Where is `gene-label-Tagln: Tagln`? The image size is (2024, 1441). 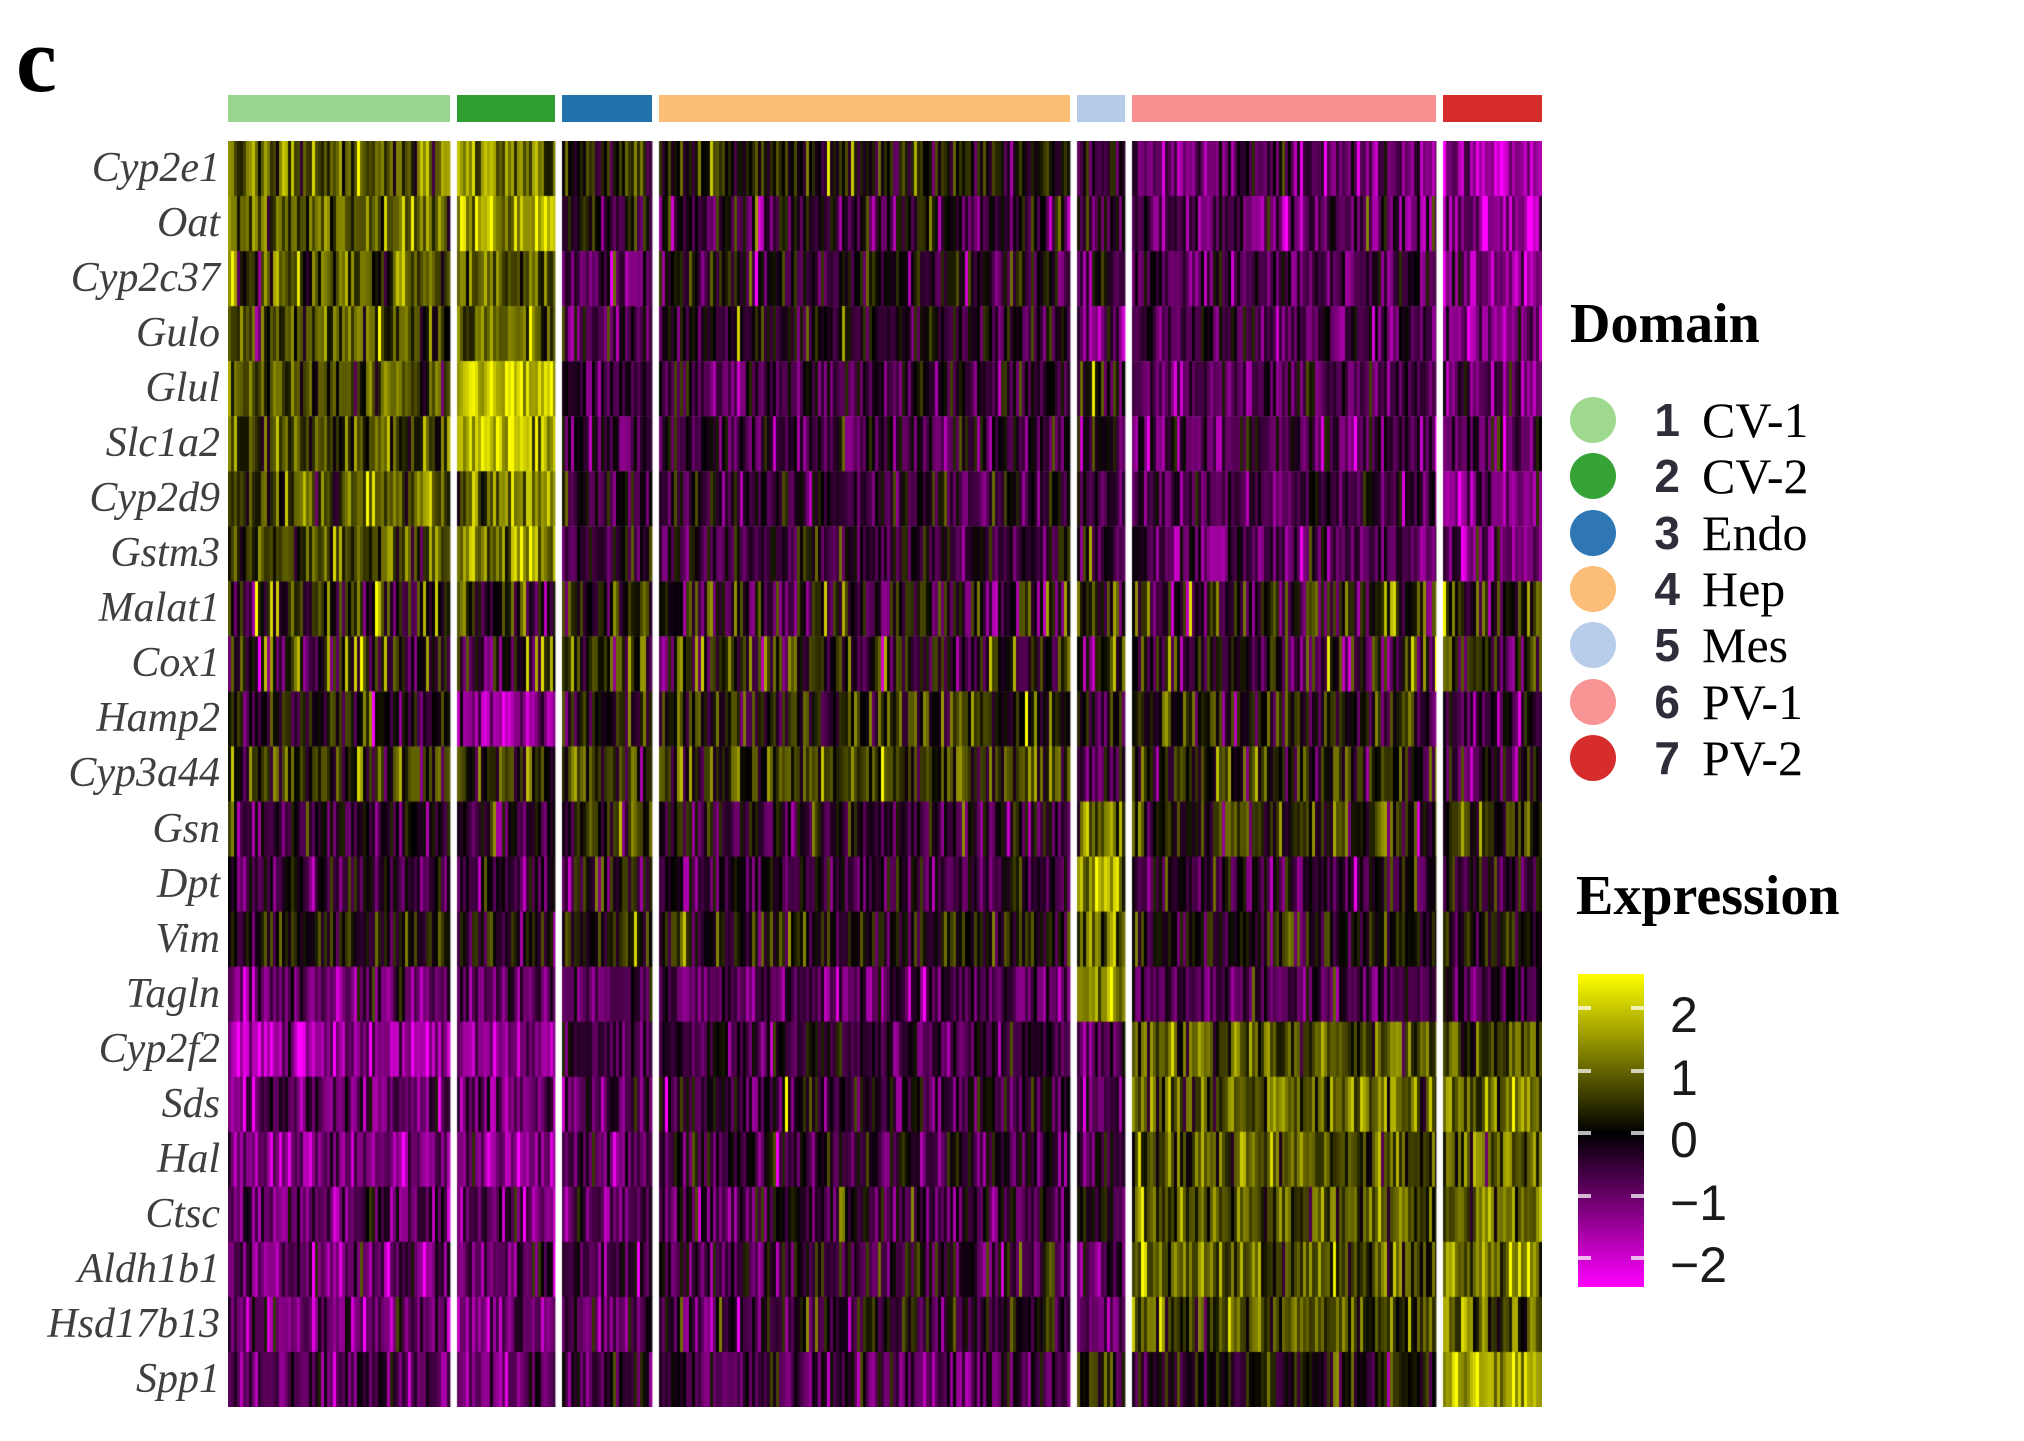 gene-label-Tagln: Tagln is located at coordinates (172, 993).